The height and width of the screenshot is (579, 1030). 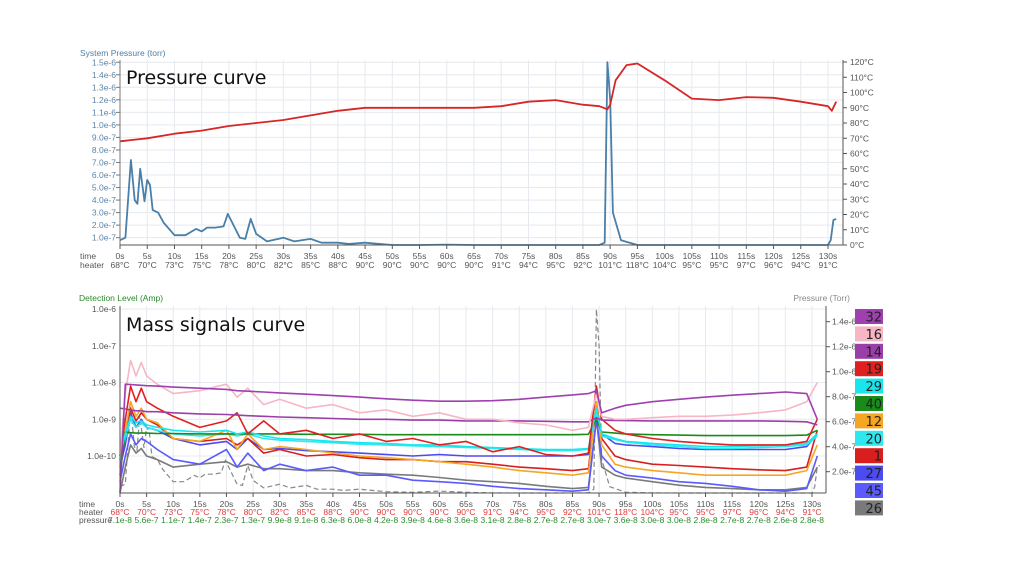 What do you see at coordinates (200, 520) in the screenshot?
I see `x-tick-label-pressure: 1.4e-7` at bounding box center [200, 520].